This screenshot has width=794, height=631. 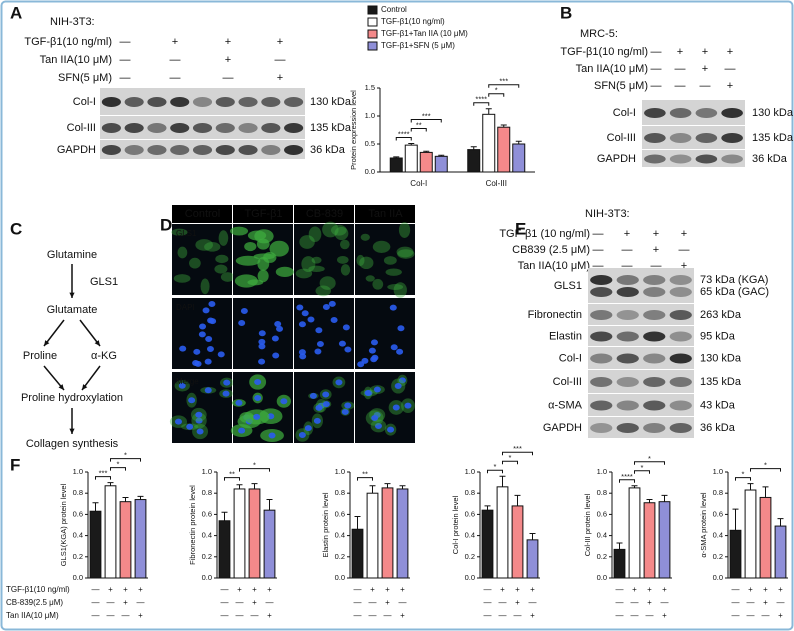 What do you see at coordinates (627, 476) in the screenshot?
I see `sig-label: ****` at bounding box center [627, 476].